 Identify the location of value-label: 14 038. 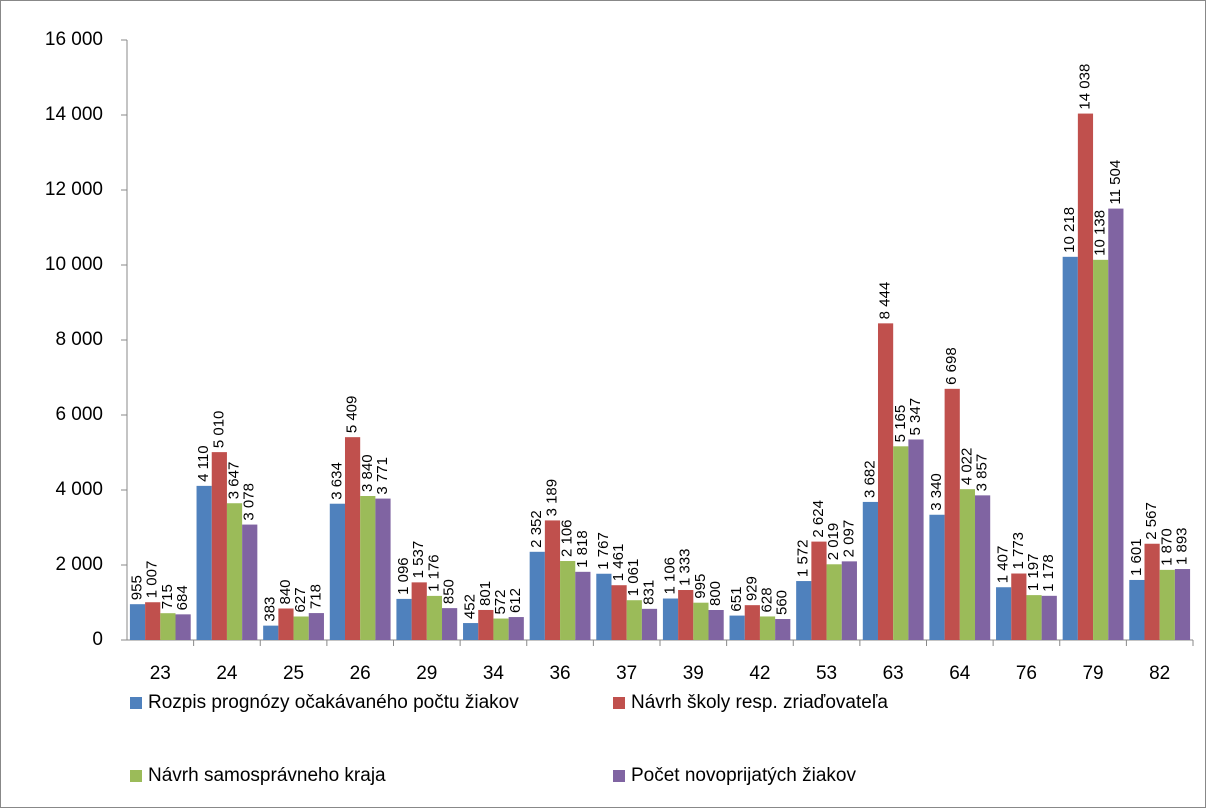
(1084, 87).